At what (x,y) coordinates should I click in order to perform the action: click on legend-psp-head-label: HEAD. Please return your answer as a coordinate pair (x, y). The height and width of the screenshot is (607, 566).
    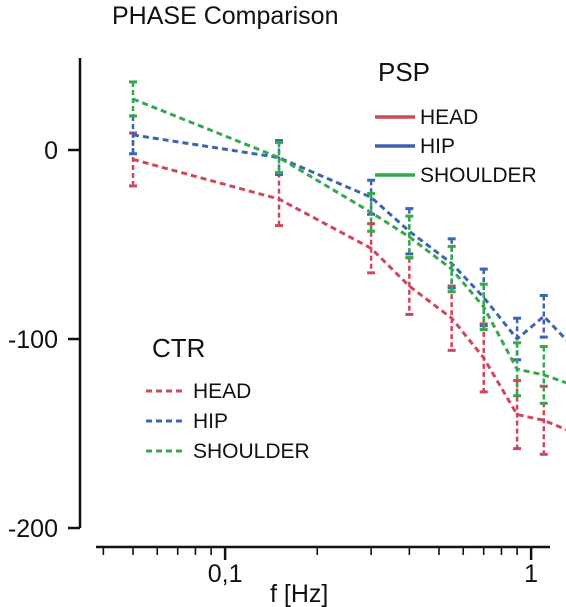
    Looking at the image, I should click on (449, 117).